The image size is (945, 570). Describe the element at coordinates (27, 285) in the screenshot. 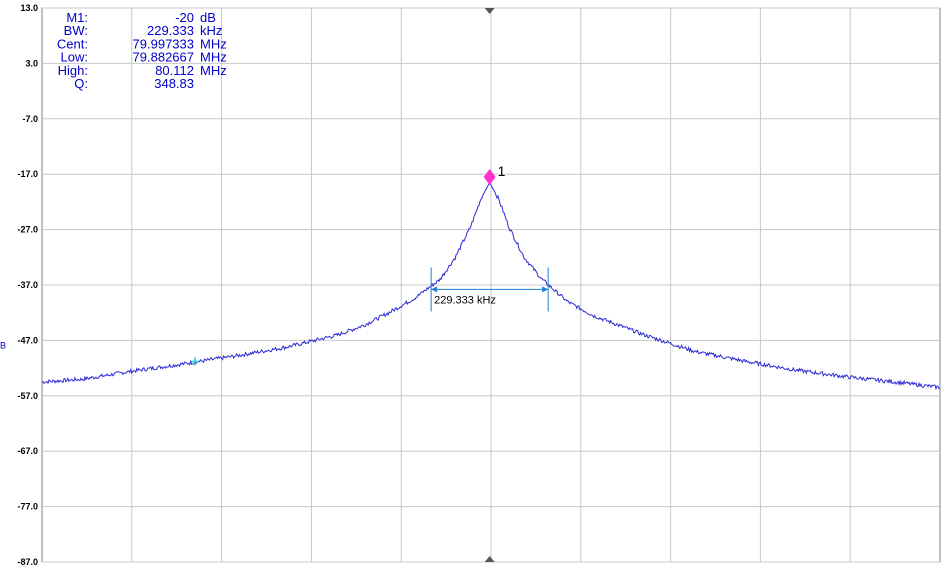

I see `y-tick-label: -37.0` at that location.